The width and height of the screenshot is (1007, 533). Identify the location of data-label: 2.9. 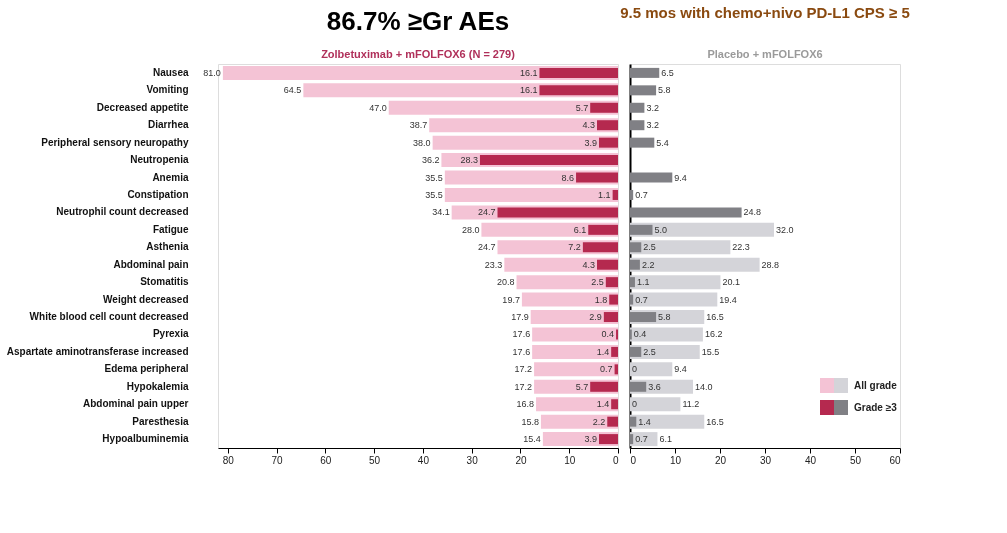
(595, 317).